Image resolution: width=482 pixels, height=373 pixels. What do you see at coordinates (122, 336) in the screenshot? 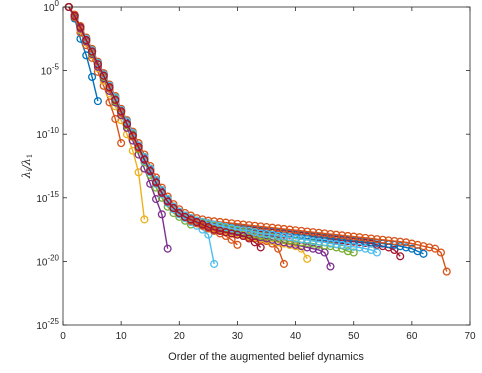
I see `x-tick-label: 10` at bounding box center [122, 336].